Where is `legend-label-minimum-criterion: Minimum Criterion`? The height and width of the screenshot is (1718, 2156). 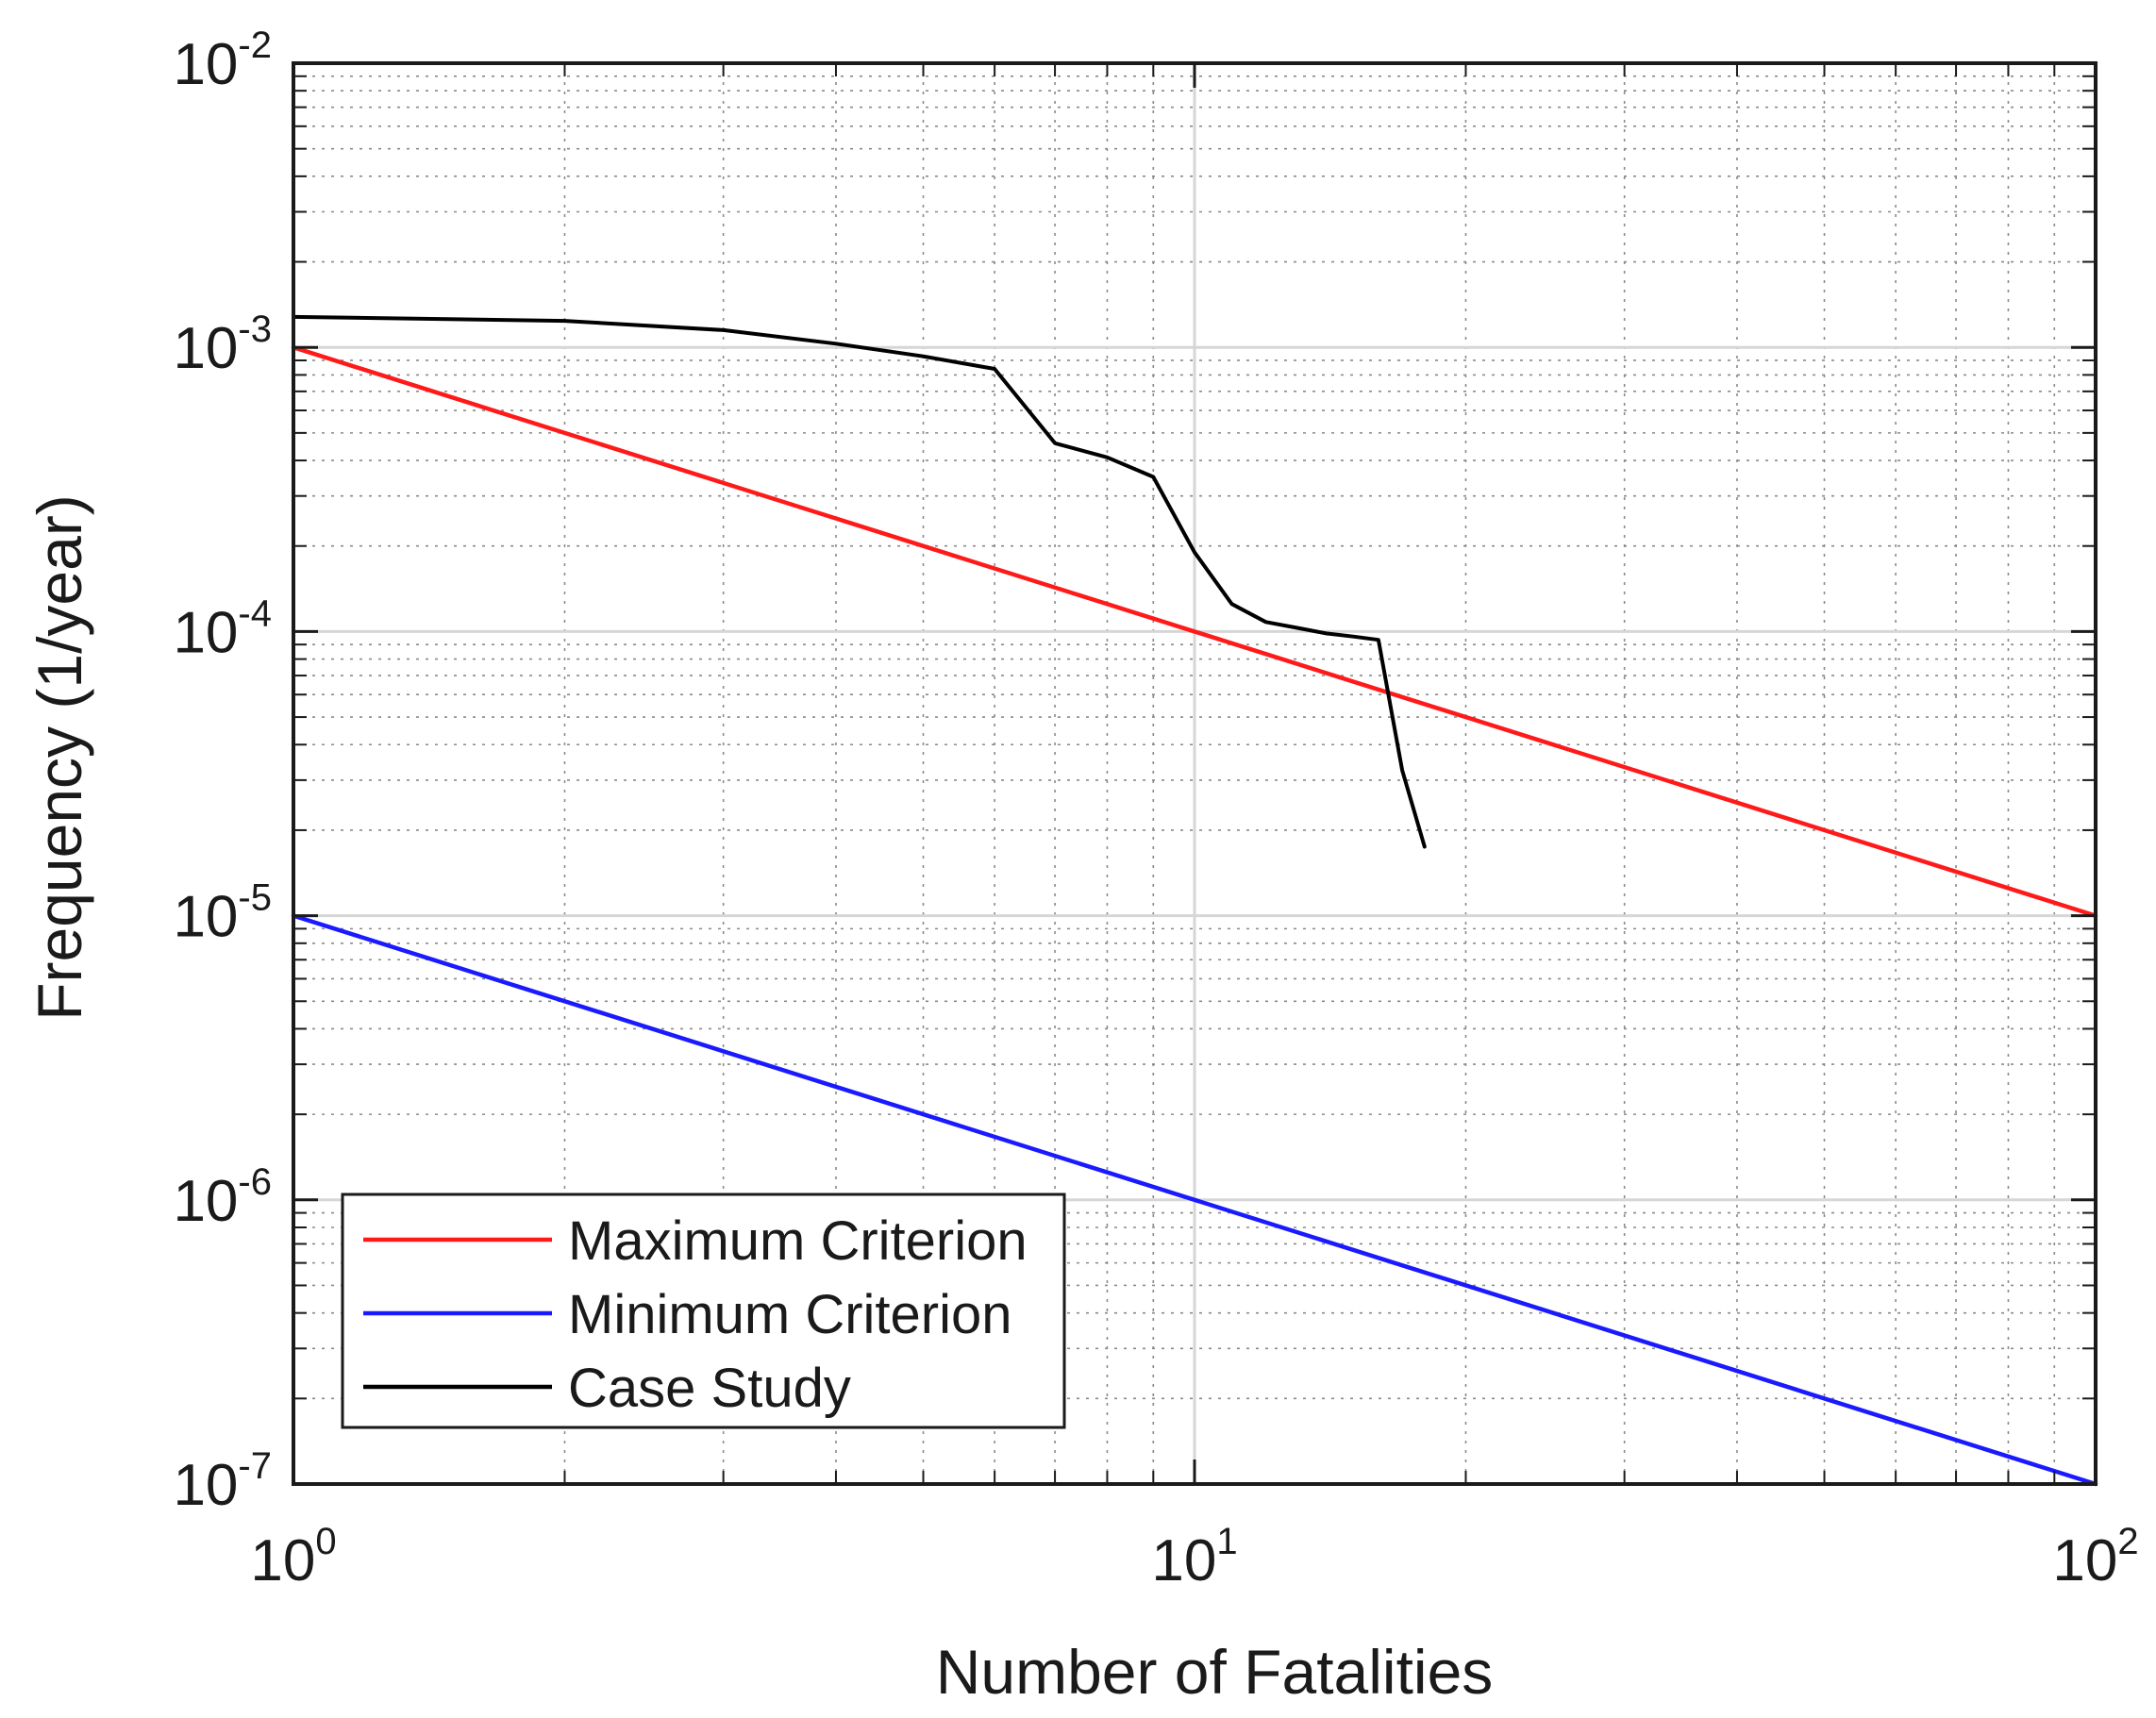 legend-label-minimum-criterion: Minimum Criterion is located at coordinates (790, 1314).